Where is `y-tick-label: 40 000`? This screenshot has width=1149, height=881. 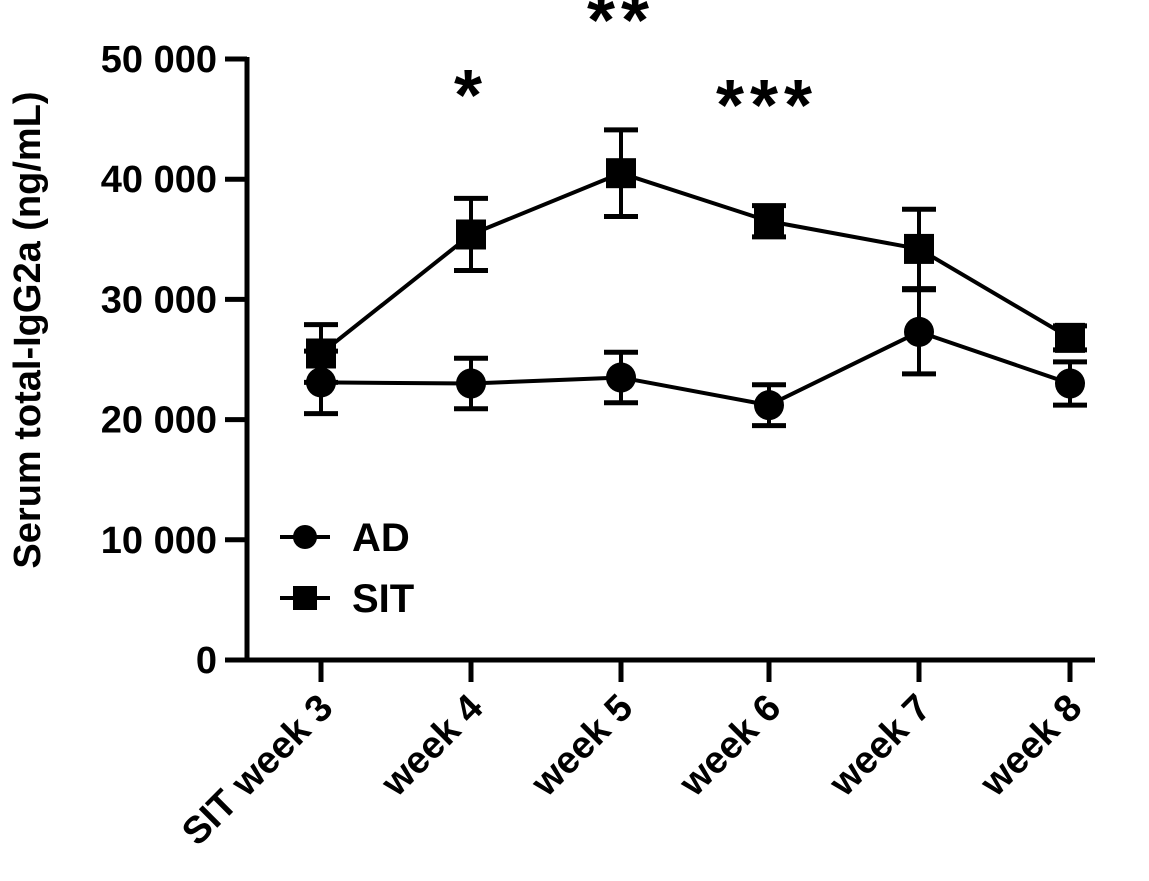 y-tick-label: 40 000 is located at coordinates (159, 180).